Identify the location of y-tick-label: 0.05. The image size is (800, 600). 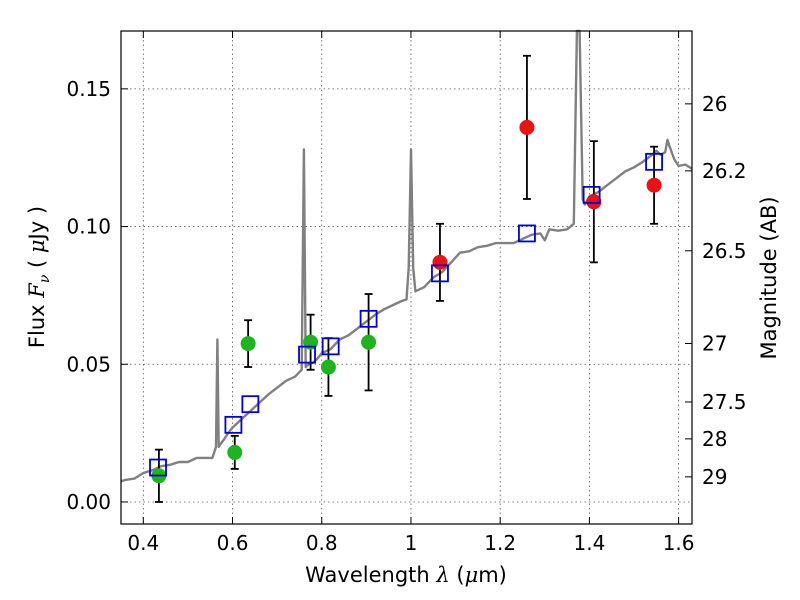
(88, 364).